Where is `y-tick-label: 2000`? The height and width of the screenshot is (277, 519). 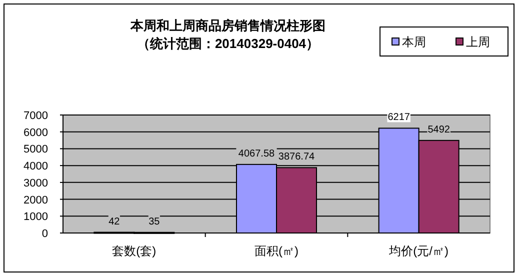
y-tick-label: 2000 is located at coordinates (36, 200).